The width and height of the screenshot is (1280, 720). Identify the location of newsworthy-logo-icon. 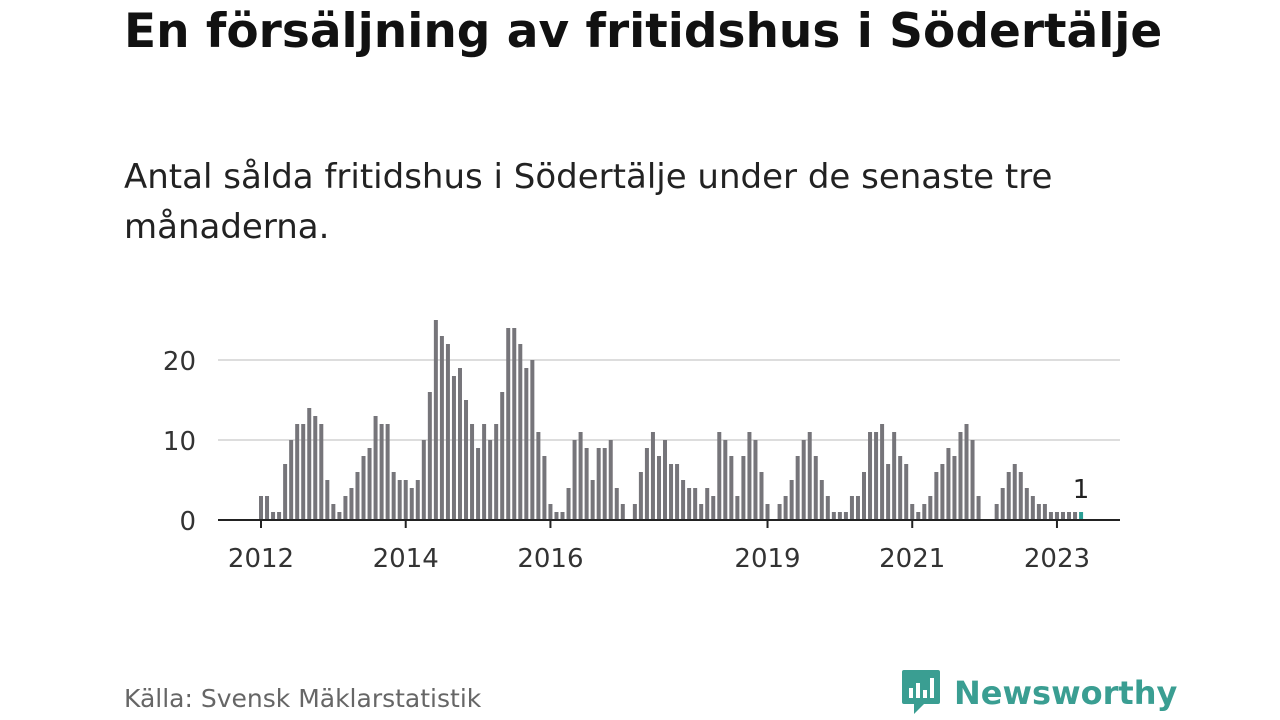
(921, 692).